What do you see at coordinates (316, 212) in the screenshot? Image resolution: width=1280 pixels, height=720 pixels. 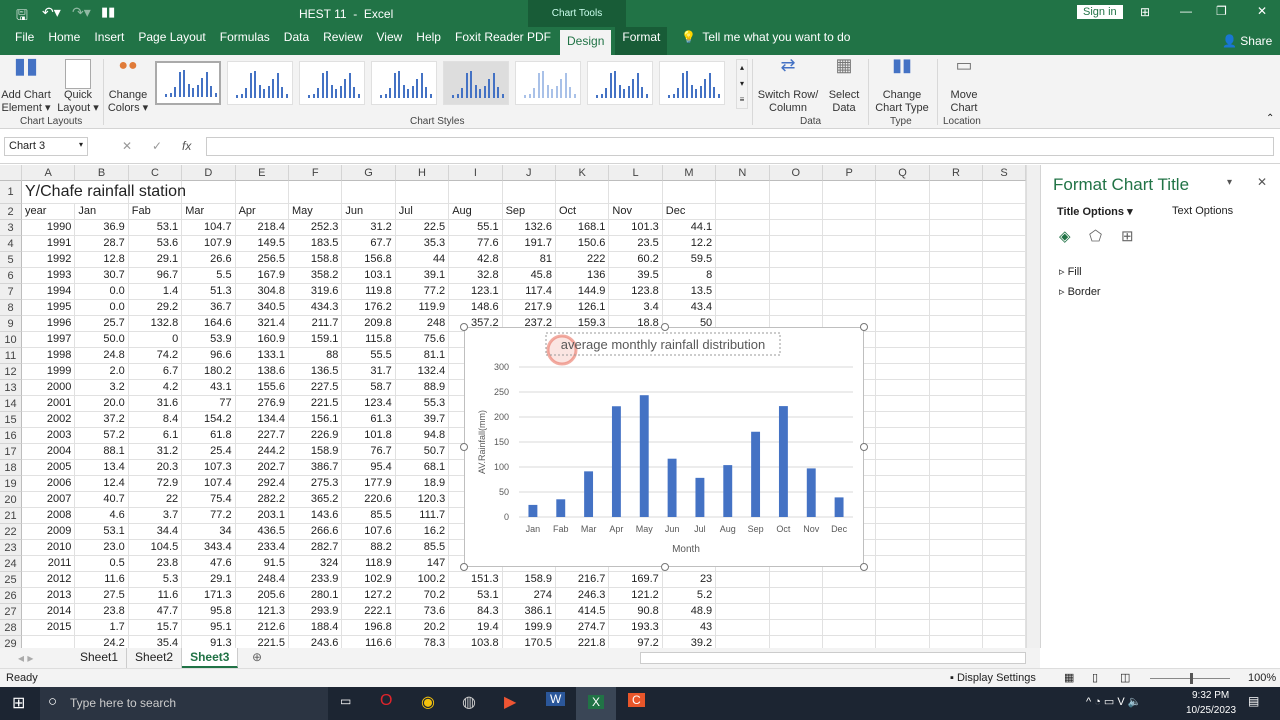 I see `cell-F2: May` at bounding box center [316, 212].